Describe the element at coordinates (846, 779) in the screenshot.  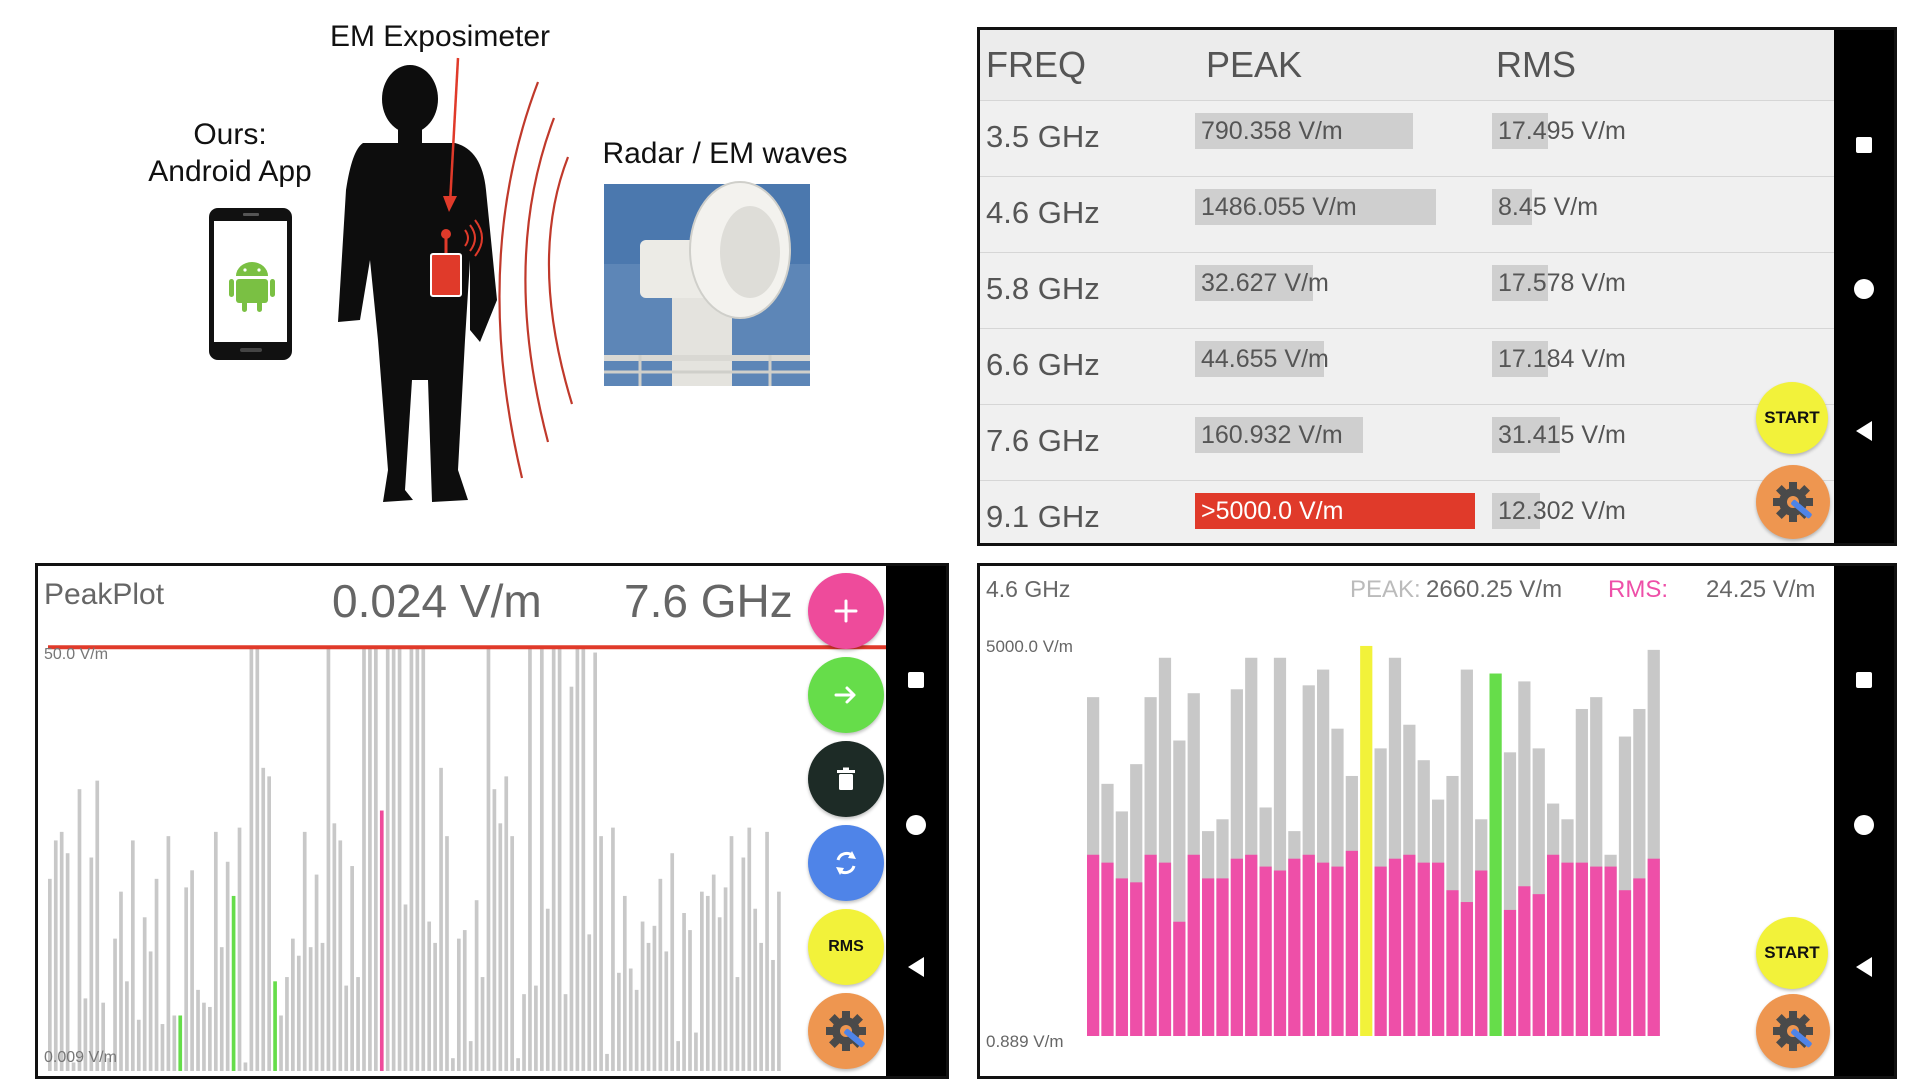
I see `delete-button` at that location.